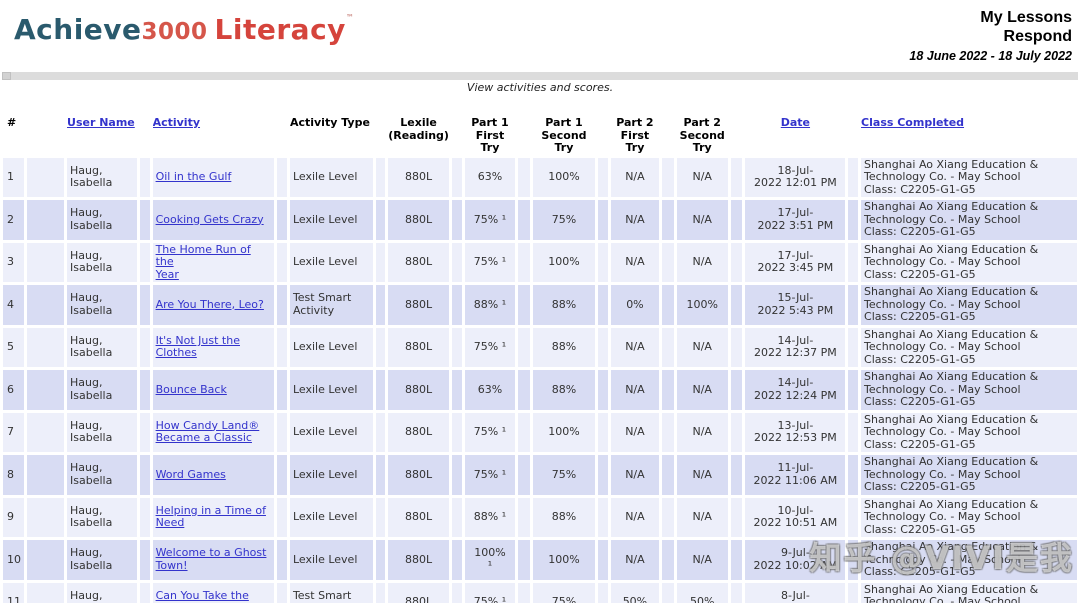 This screenshot has height=603, width=1080. Describe the element at coordinates (209, 219) in the screenshot. I see `activity-link: Cooking Gets Crazy` at that location.